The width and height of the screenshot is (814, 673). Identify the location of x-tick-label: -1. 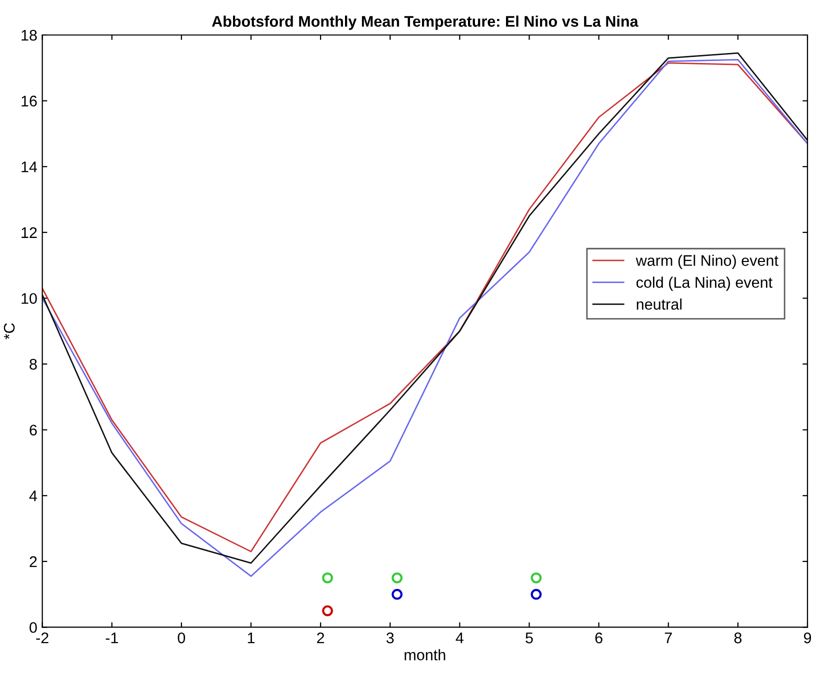
(112, 638).